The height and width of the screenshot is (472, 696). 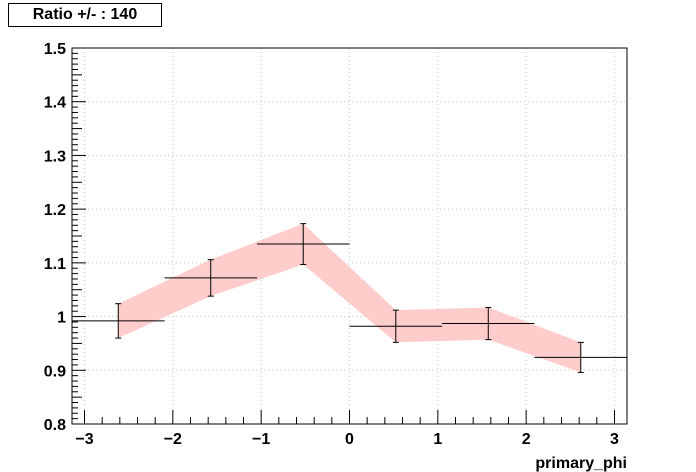 What do you see at coordinates (61, 318) in the screenshot?
I see `y-tick-label: 1` at bounding box center [61, 318].